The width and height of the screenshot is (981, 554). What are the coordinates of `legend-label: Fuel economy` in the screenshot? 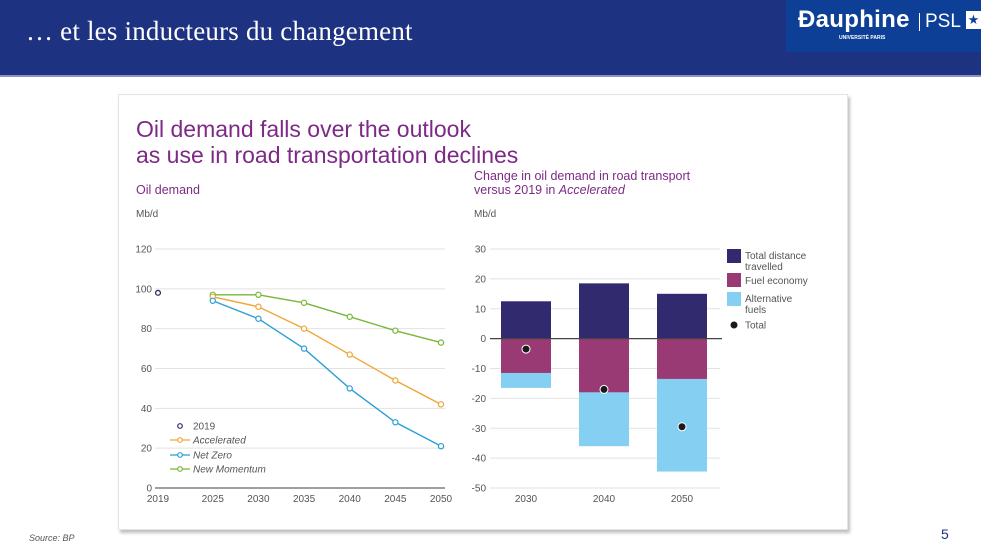 It's located at (776, 281).